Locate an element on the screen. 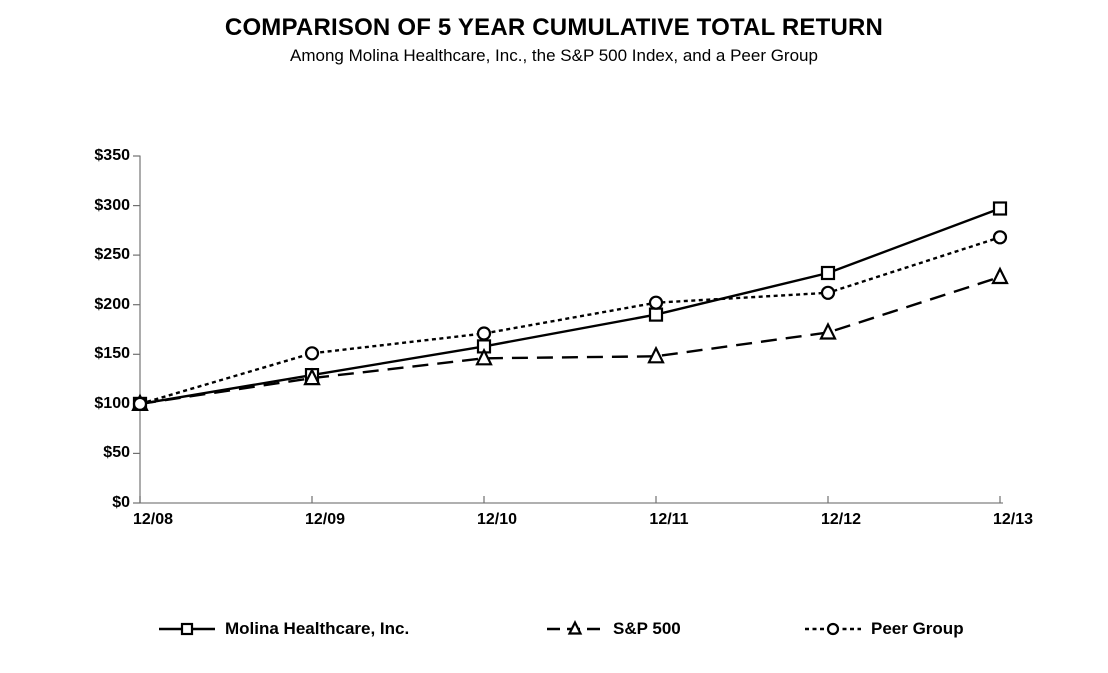 The image size is (1108, 673). legend-item-peer-group: Peer Group is located at coordinates (884, 629).